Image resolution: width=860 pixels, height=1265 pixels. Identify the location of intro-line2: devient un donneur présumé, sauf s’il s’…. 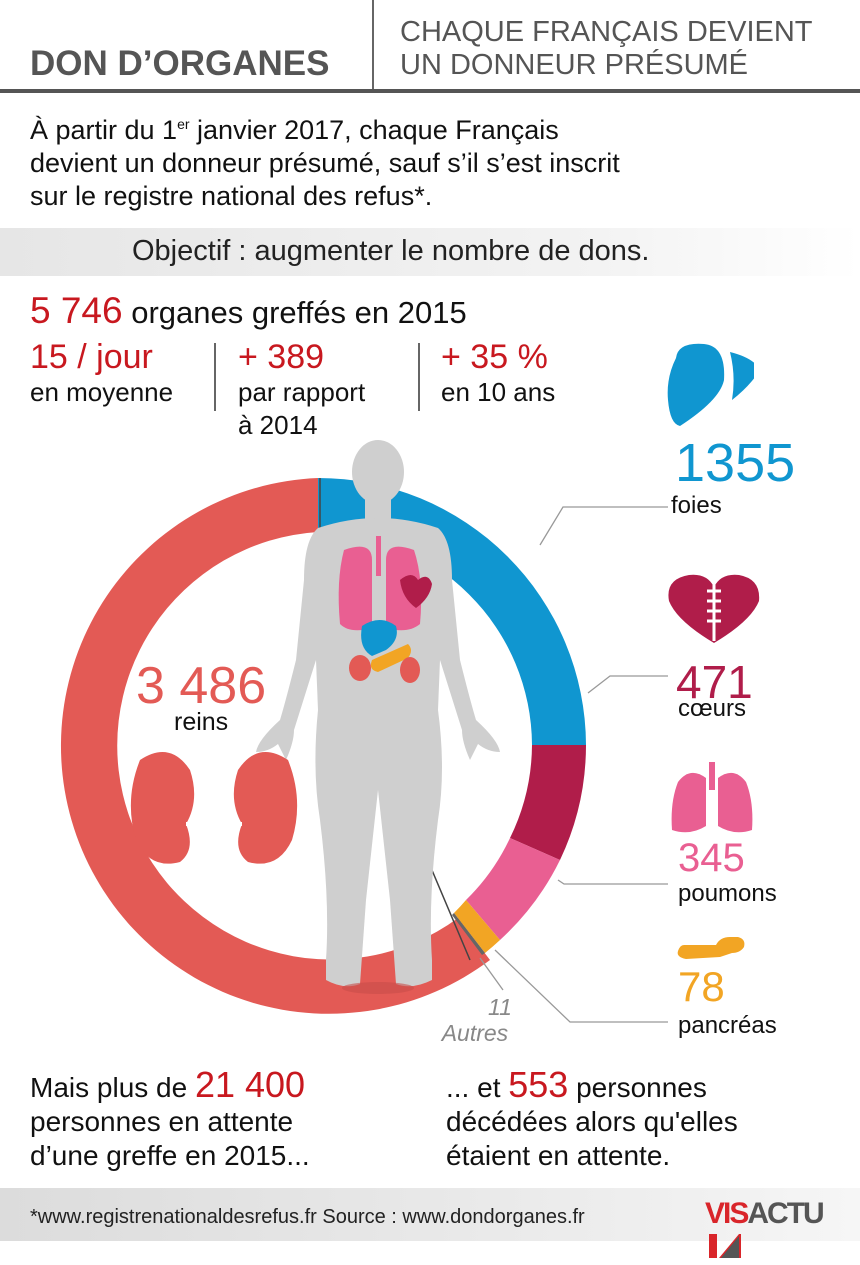
(325, 163).